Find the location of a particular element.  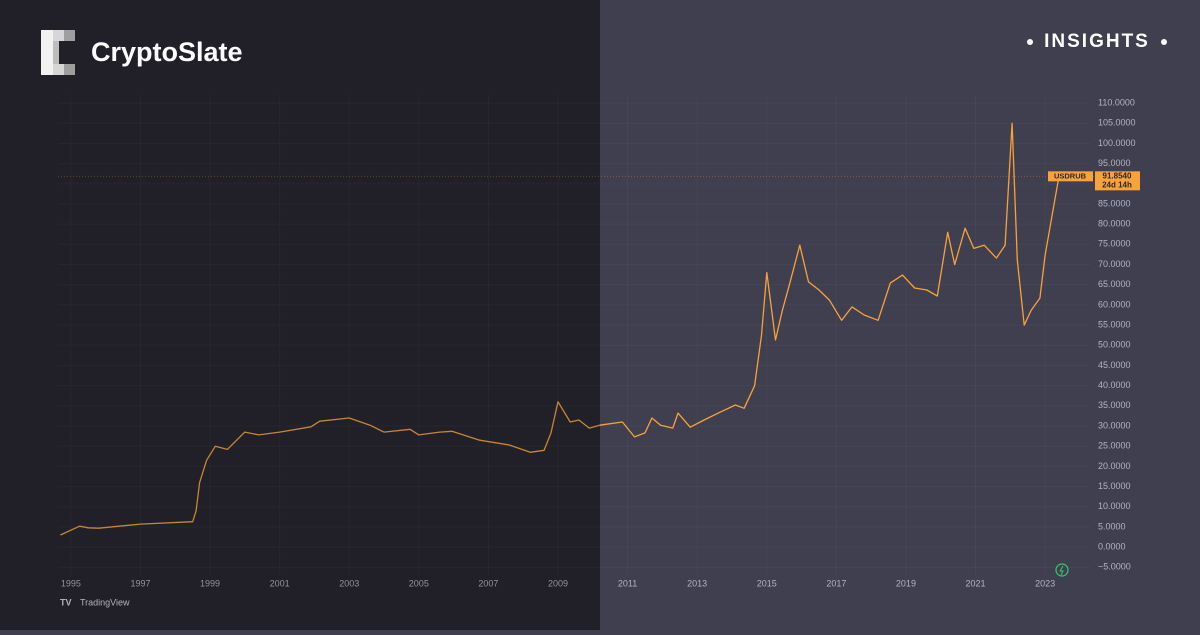

y-tick-label: 105.0000 is located at coordinates (1117, 123).